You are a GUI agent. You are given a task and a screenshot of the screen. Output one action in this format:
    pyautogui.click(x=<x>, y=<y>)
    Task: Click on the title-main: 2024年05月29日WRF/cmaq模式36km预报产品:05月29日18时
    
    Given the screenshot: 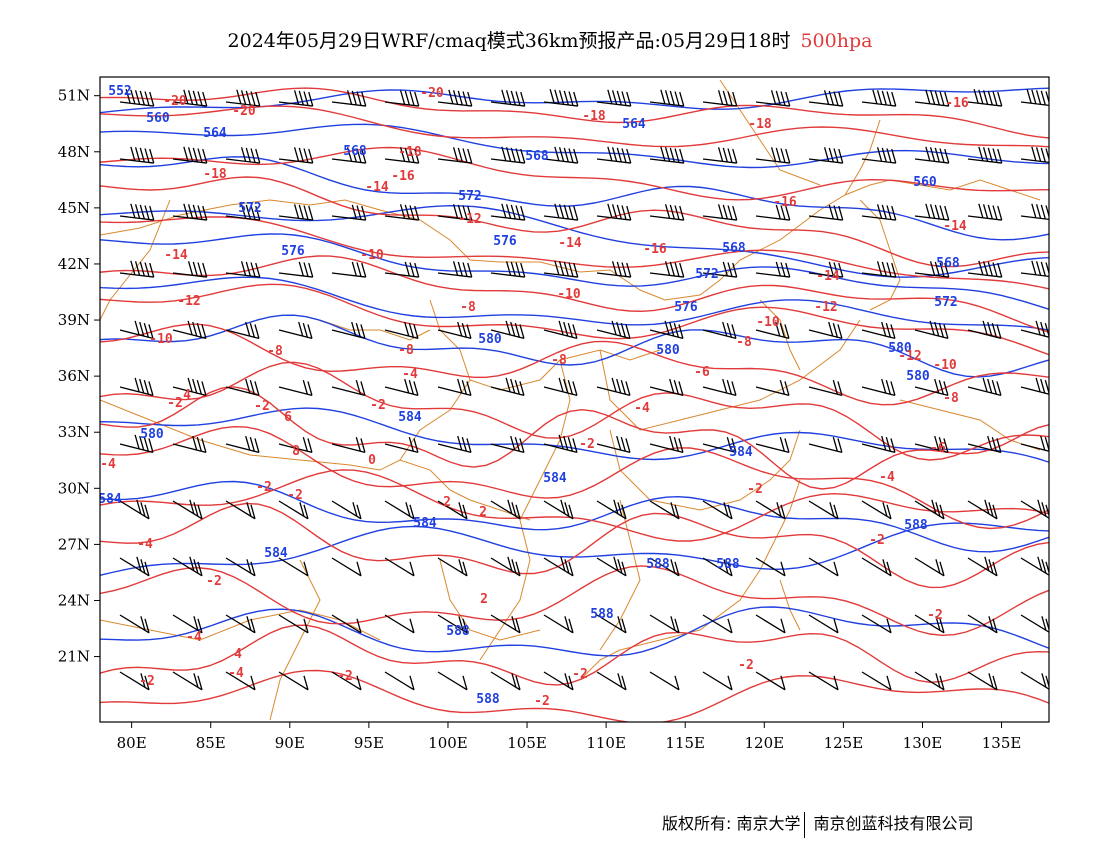 What is the action you would take?
    pyautogui.click(x=509, y=41)
    